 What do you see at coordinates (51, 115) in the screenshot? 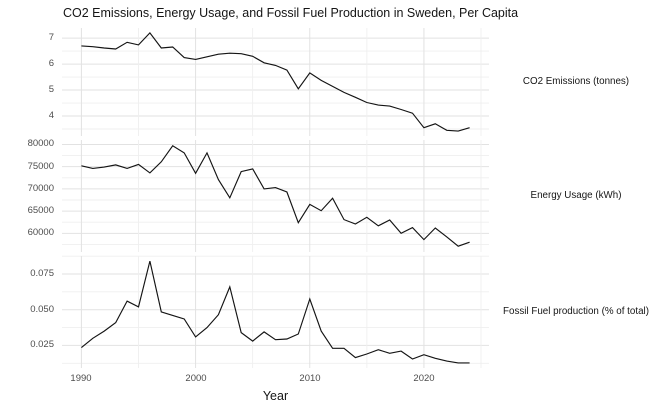
I see `y-tick-label: 4` at bounding box center [51, 115].